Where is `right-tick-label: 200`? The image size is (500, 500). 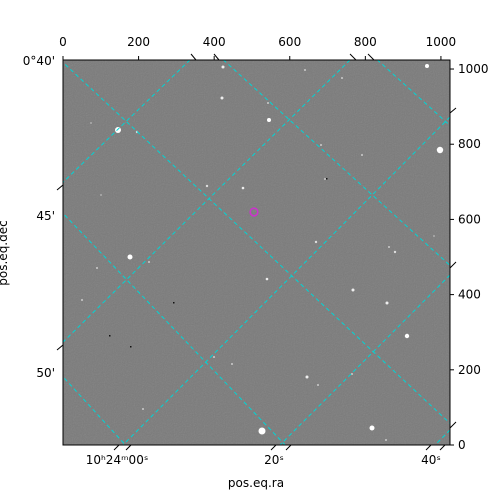 right-tick-label: 200 is located at coordinates (469, 370).